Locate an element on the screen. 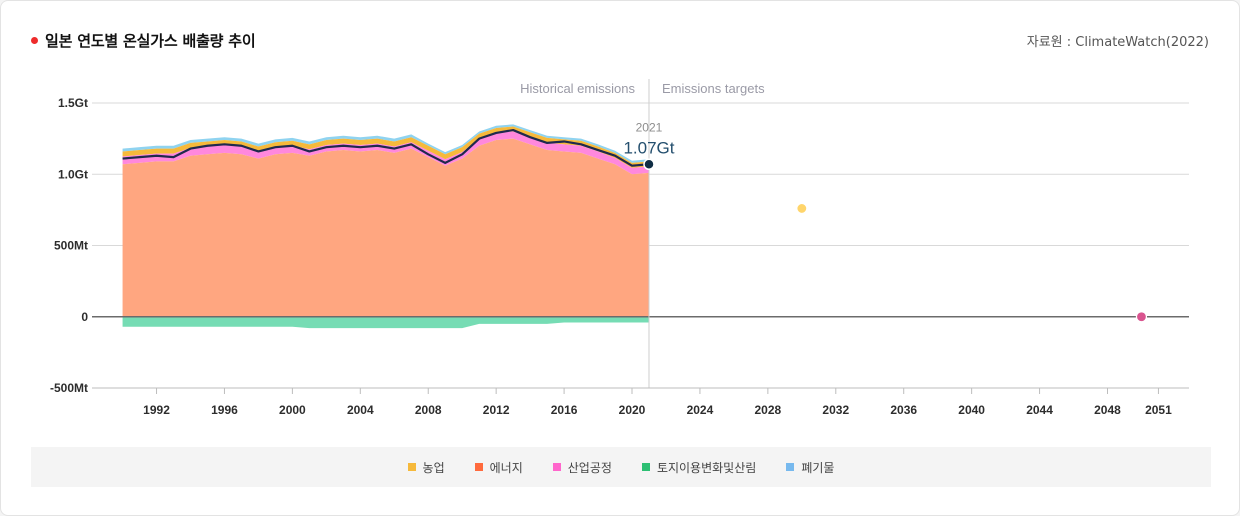 Image resolution: width=1240 pixels, height=516 pixels. legend-label: 에너지 is located at coordinates (506, 467).